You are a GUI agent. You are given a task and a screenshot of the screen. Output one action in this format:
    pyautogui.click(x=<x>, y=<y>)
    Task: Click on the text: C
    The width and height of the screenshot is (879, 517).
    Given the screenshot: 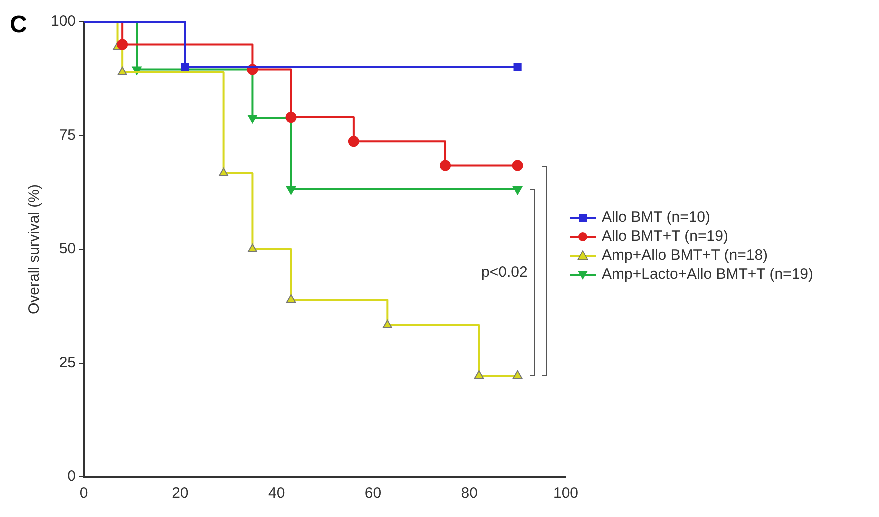 What is the action you would take?
    pyautogui.click(x=19, y=25)
    